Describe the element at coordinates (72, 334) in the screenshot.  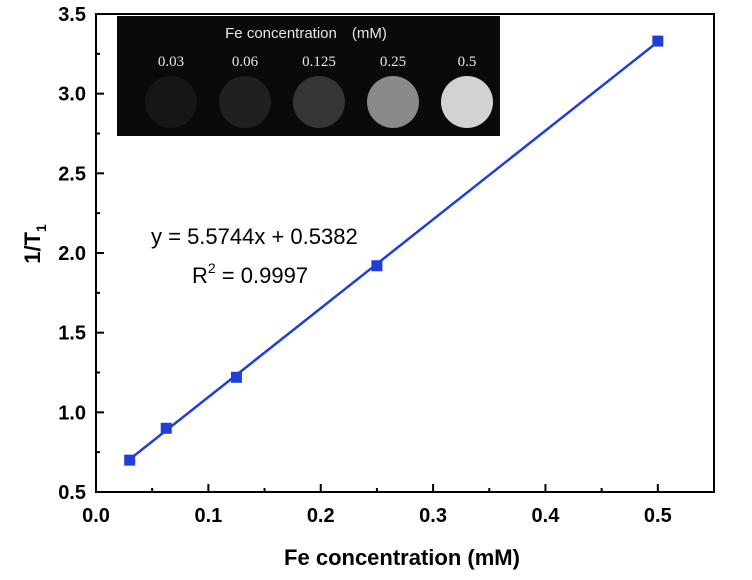
I see `y-tick-label: 1.5` at that location.